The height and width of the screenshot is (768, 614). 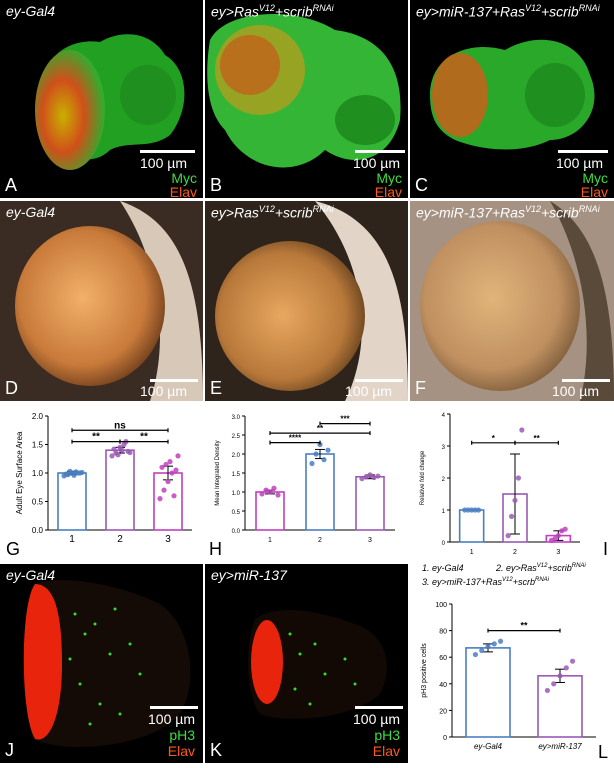 What do you see at coordinates (249, 575) in the screenshot?
I see `panel-title: ey>miR-137` at bounding box center [249, 575].